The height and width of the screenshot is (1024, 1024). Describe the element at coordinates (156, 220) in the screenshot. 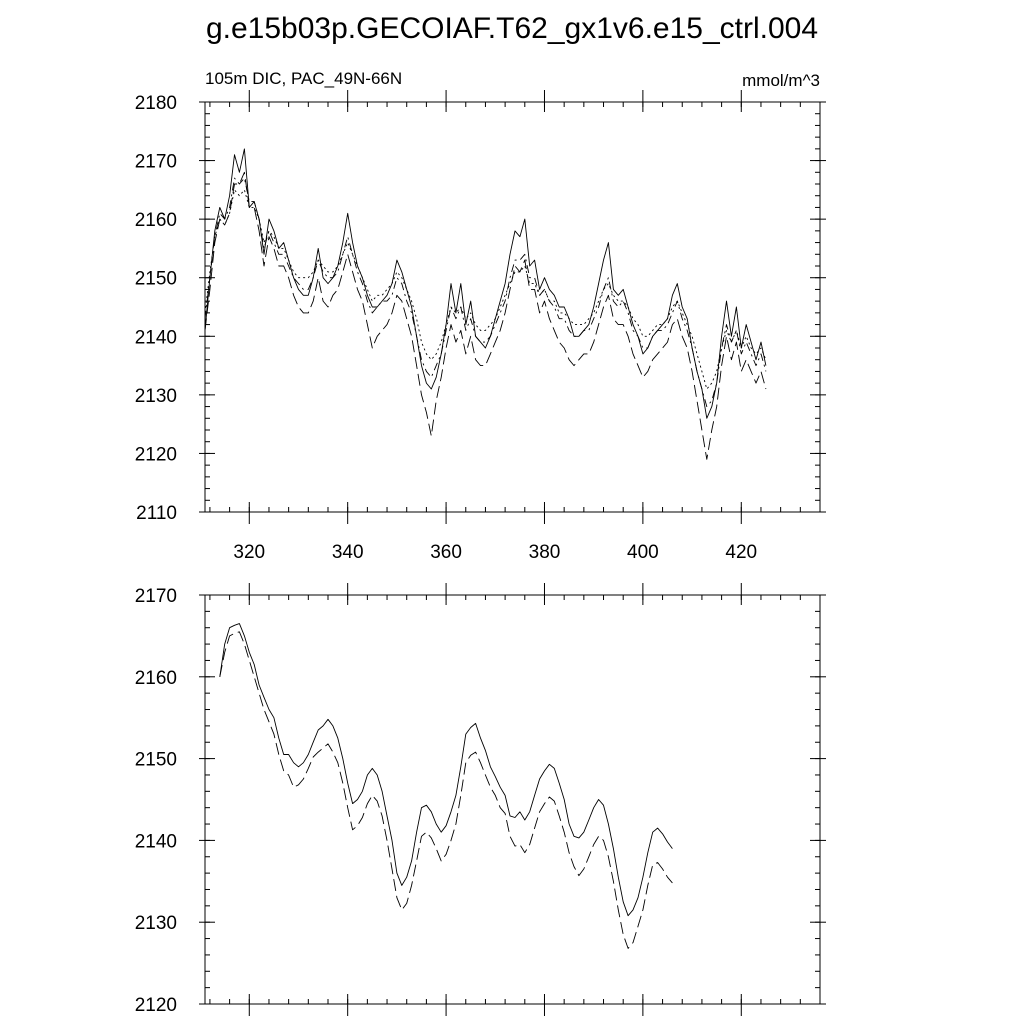

I see `top-y-tick-label: 2160` at that location.